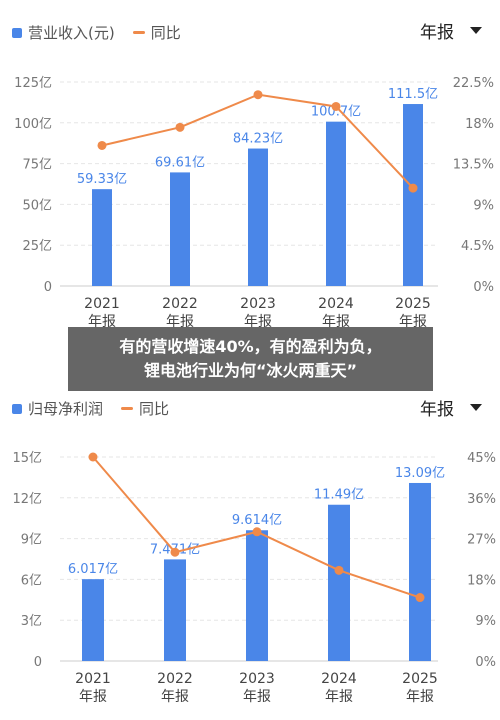 The image size is (500, 720). What do you see at coordinates (413, 94) in the screenshot?
I see `bar-value-label: 111.5亿` at bounding box center [413, 94].